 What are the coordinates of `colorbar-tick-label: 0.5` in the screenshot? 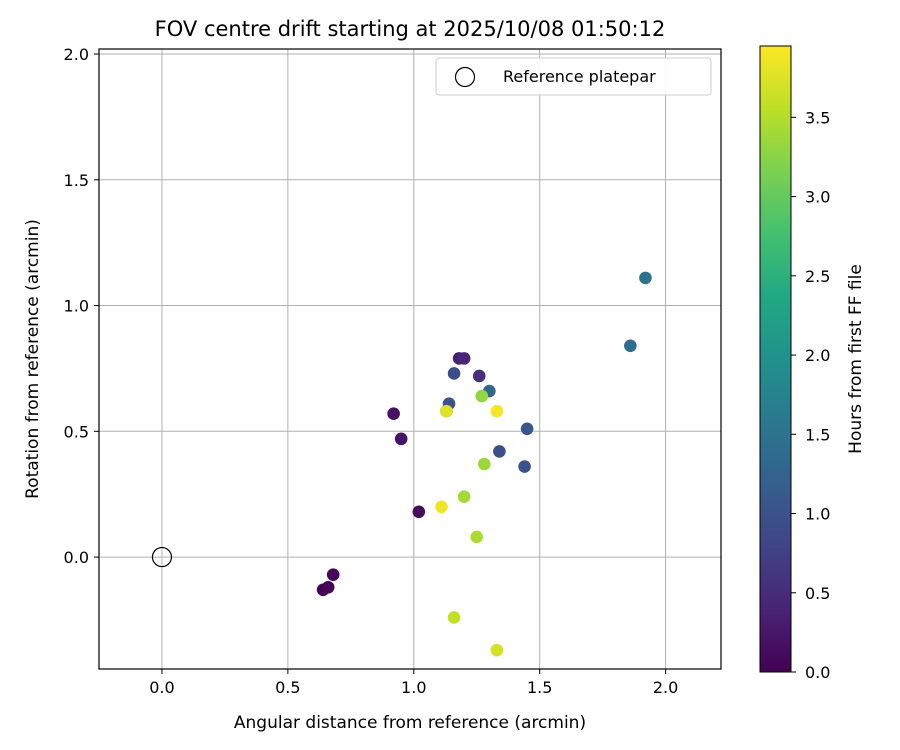 It's located at (817, 593).